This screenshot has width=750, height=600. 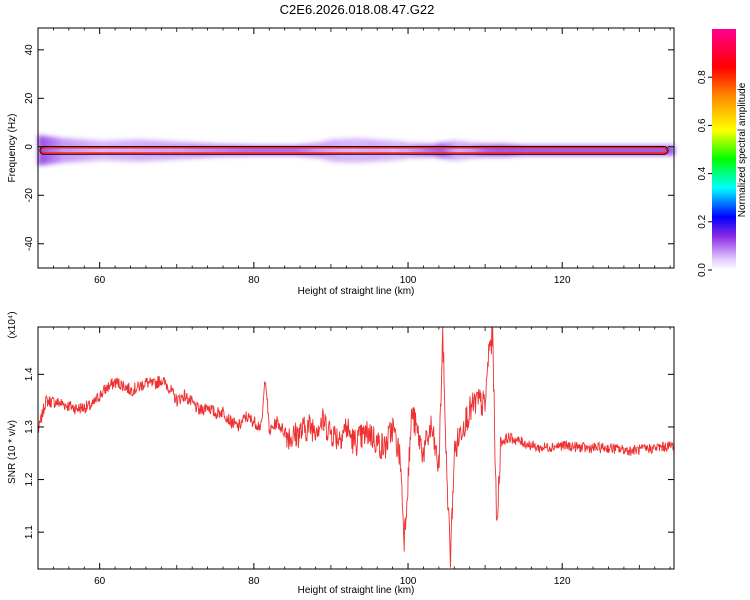 I want to click on snr-y-axis-label: SNR (10 * v/v), so click(x=12, y=452).